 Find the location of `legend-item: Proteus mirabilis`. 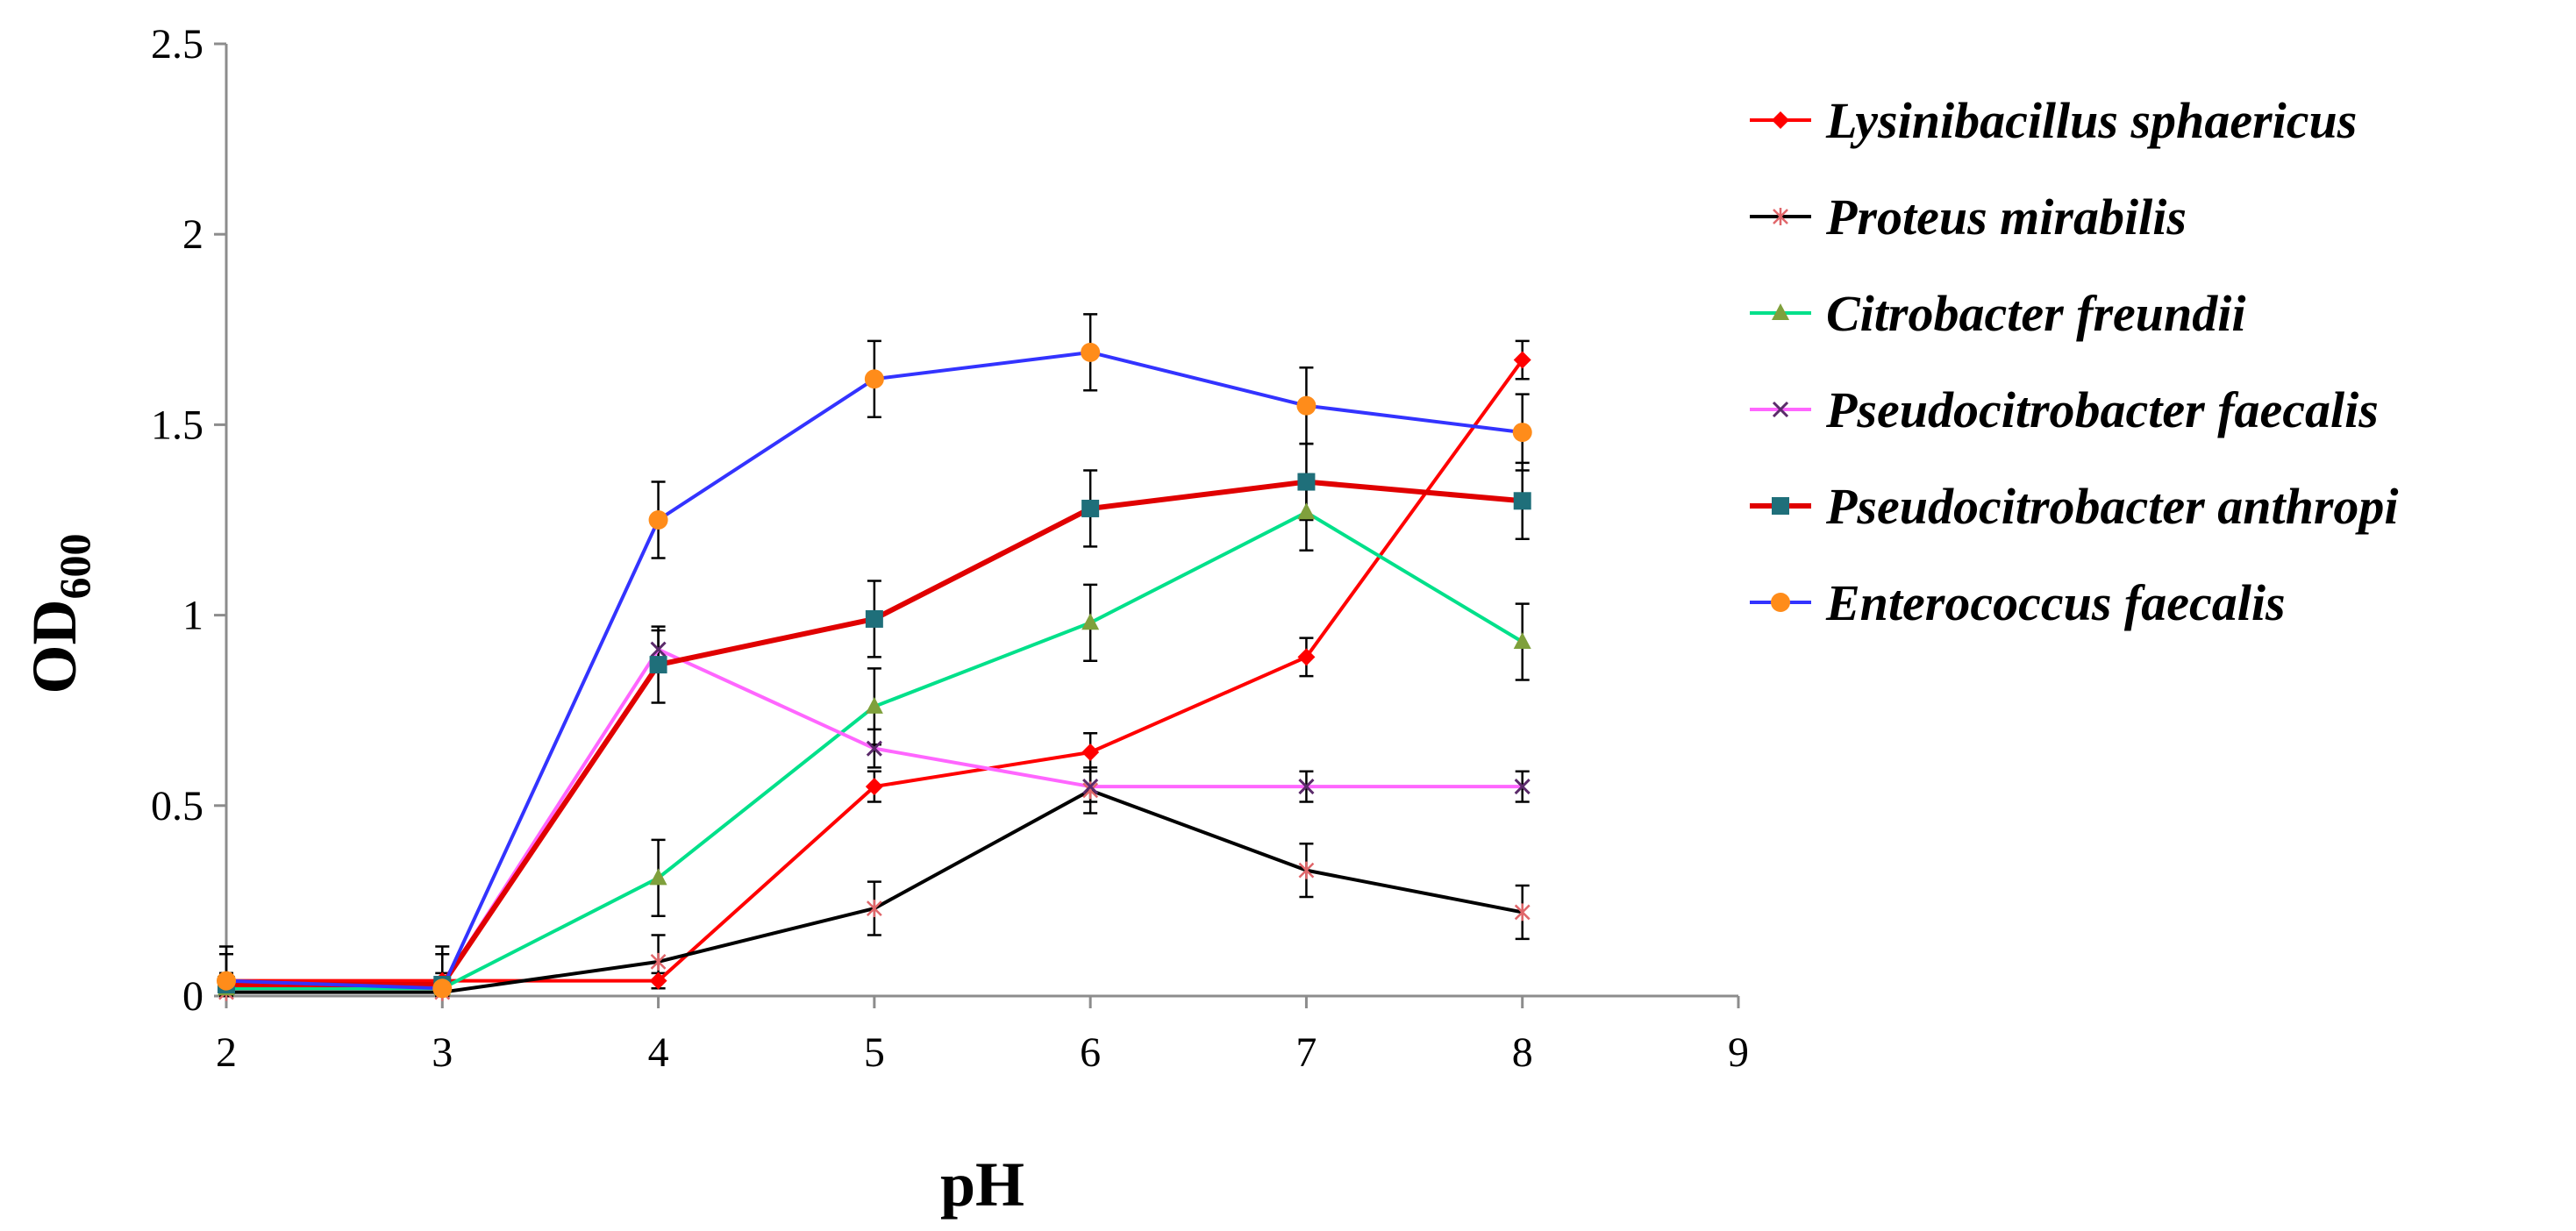

legend-item: Proteus mirabilis is located at coordinates (1969, 217).